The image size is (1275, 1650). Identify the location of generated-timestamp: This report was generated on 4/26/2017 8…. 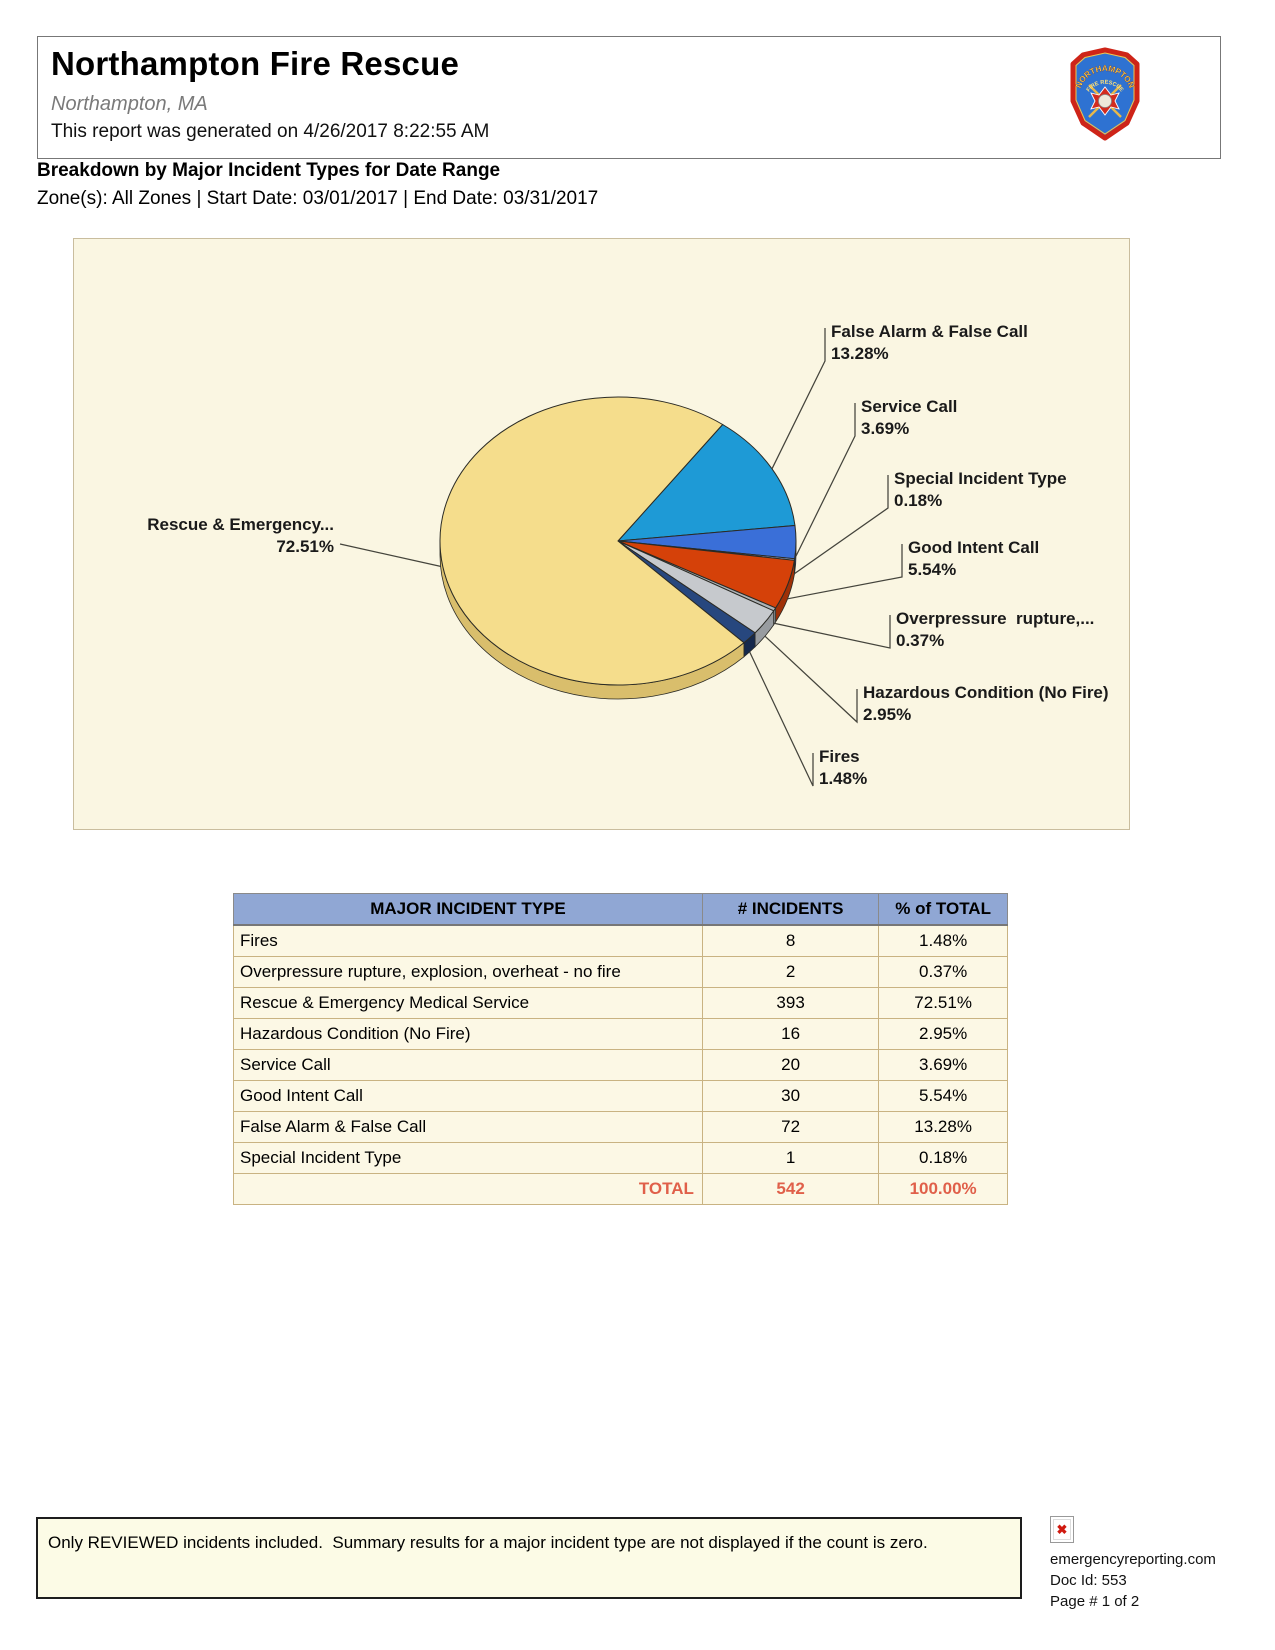
(270, 131).